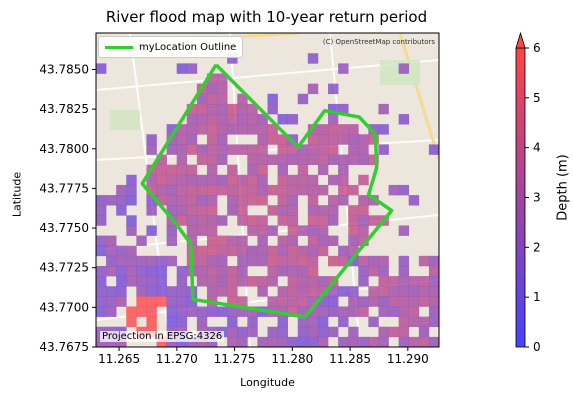 The image size is (573, 404). I want to click on colorbar-label: Depth (m), so click(563, 187).